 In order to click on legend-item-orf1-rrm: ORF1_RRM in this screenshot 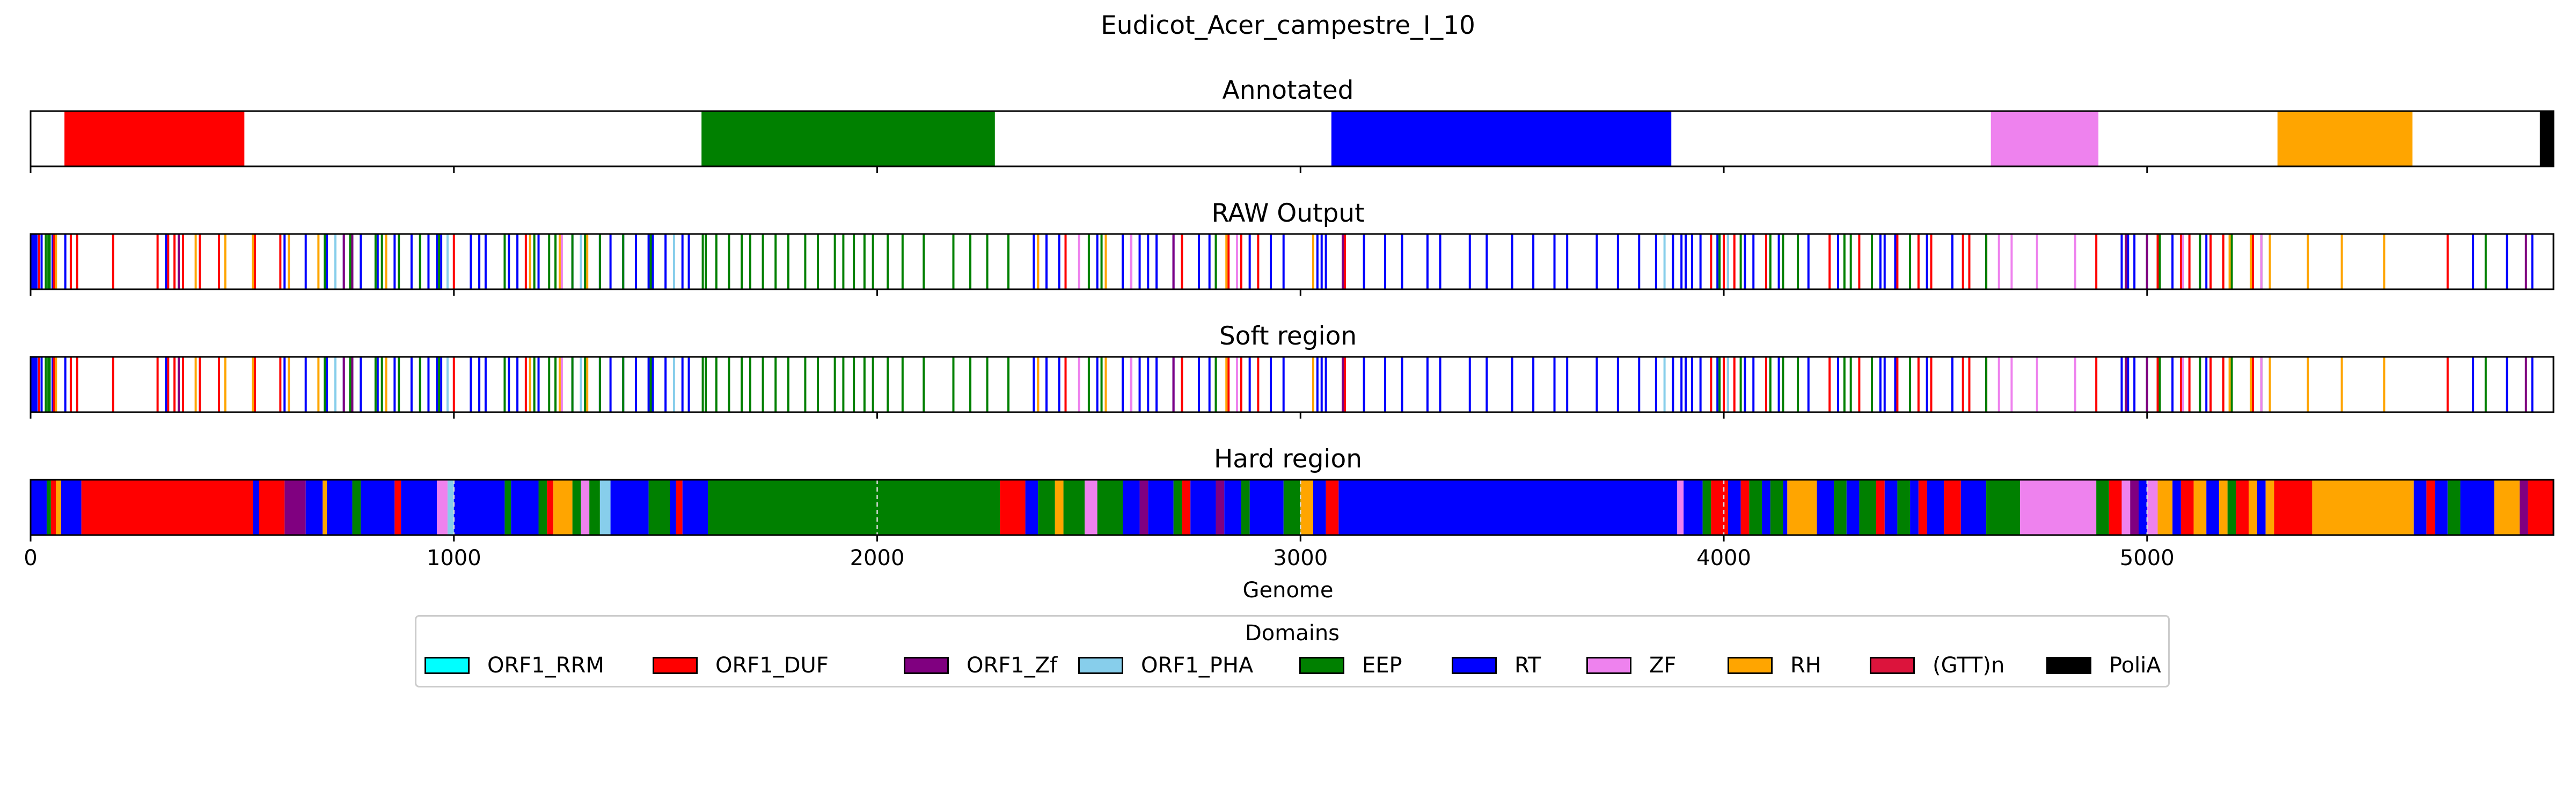, I will do `click(514, 665)`.